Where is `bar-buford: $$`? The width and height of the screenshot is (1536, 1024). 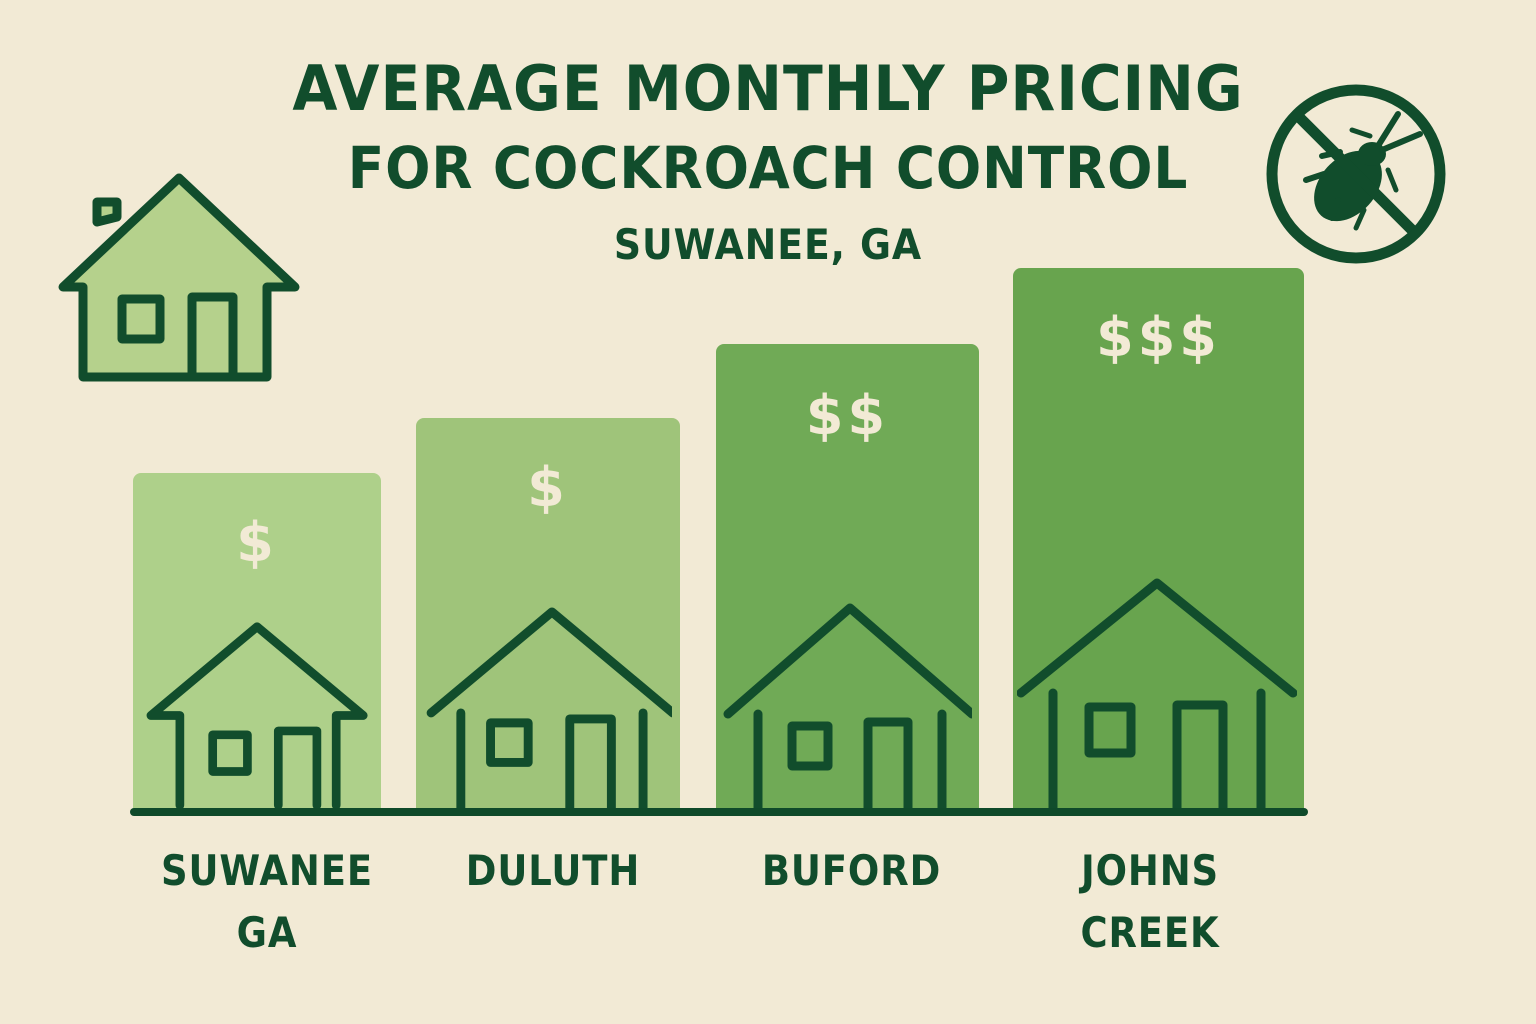
bar-buford: $$ is located at coordinates (847, 578).